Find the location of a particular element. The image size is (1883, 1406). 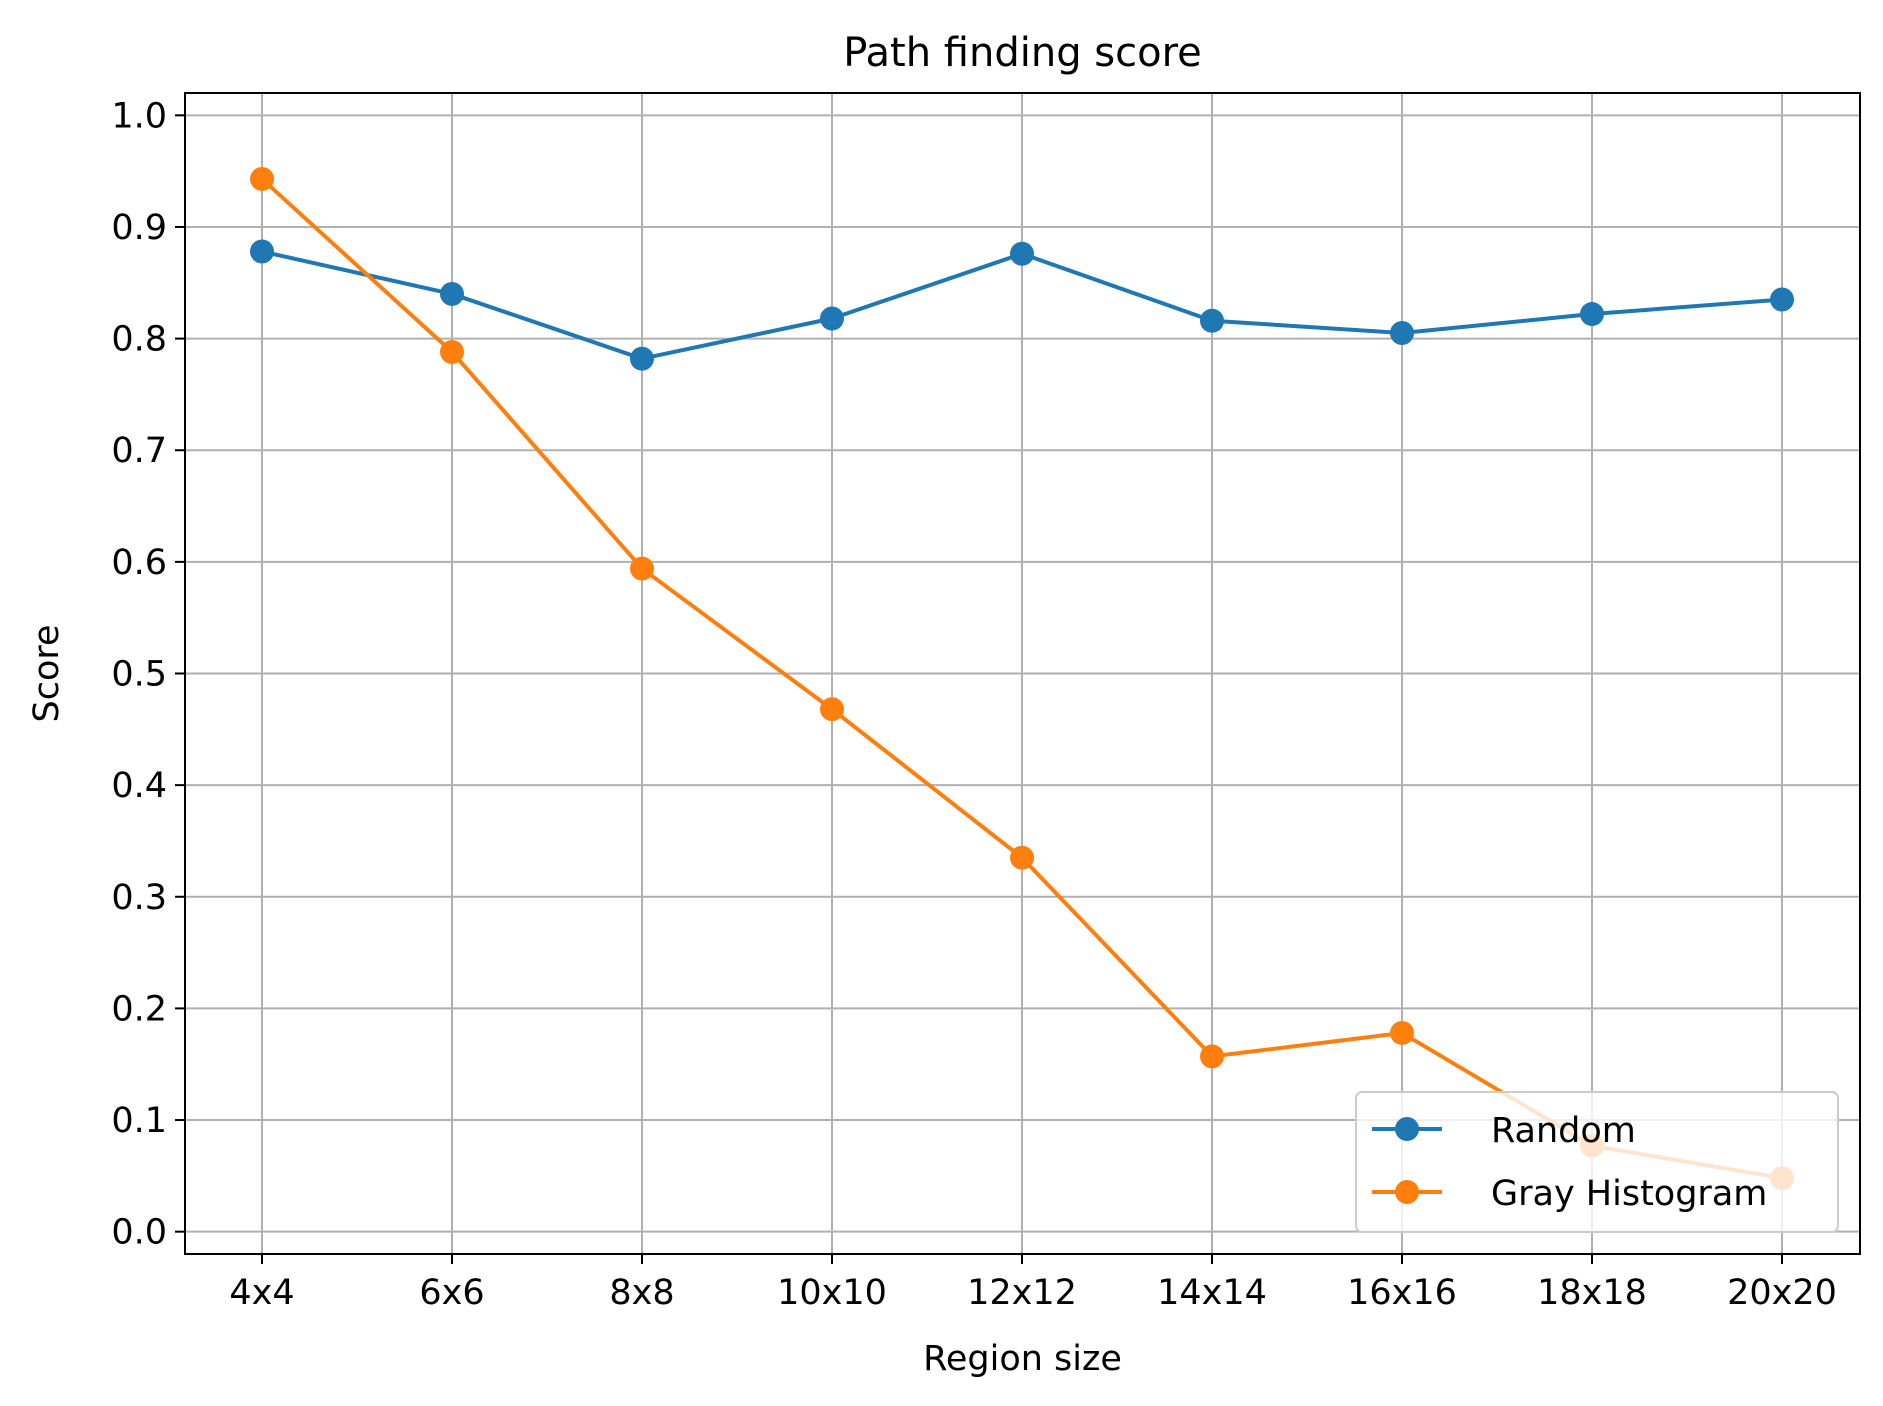

legend-label: Gray Histogram is located at coordinates (1629, 1194).